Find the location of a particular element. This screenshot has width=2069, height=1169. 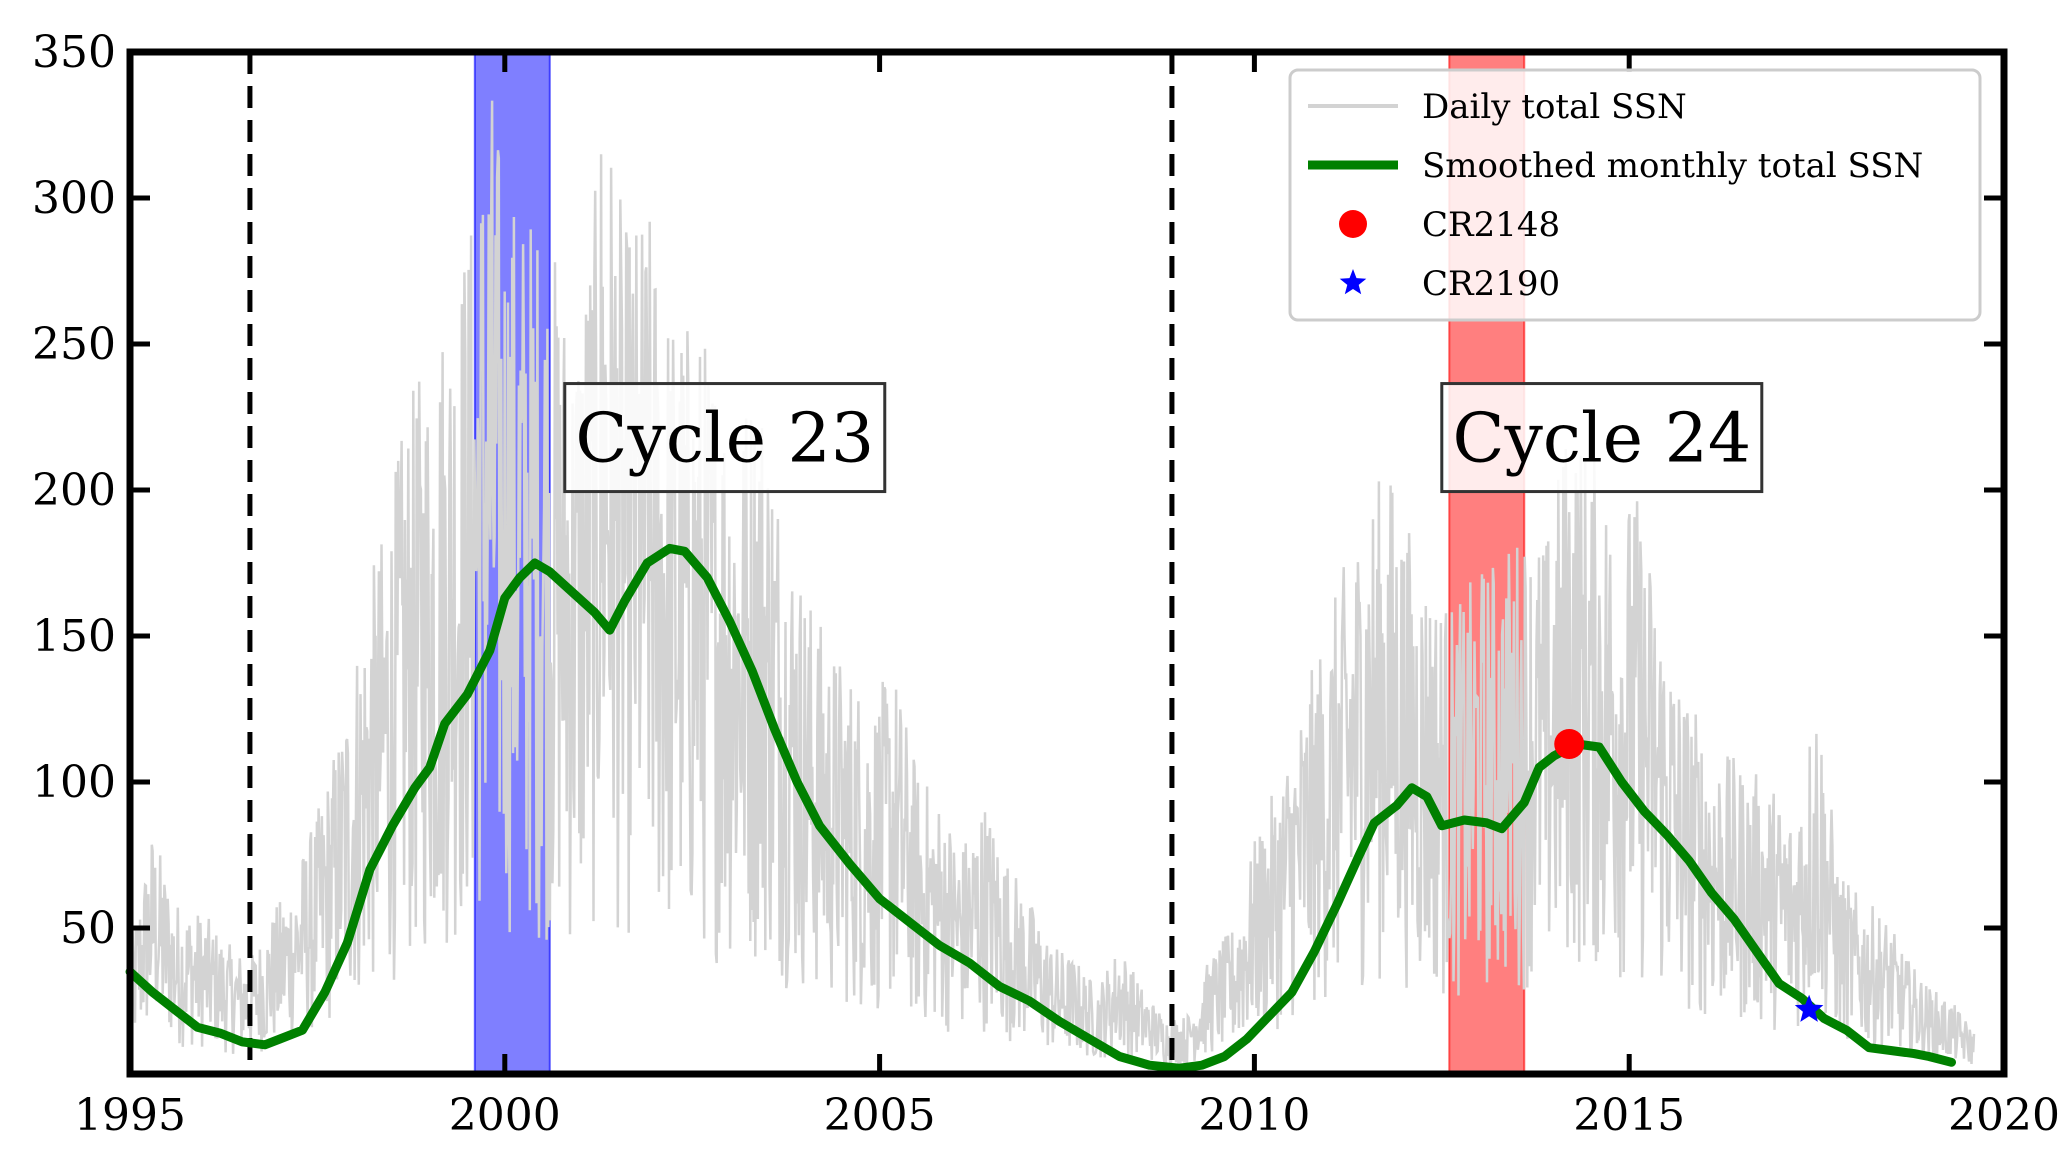

legend-label: CR2148 is located at coordinates (1491, 225).